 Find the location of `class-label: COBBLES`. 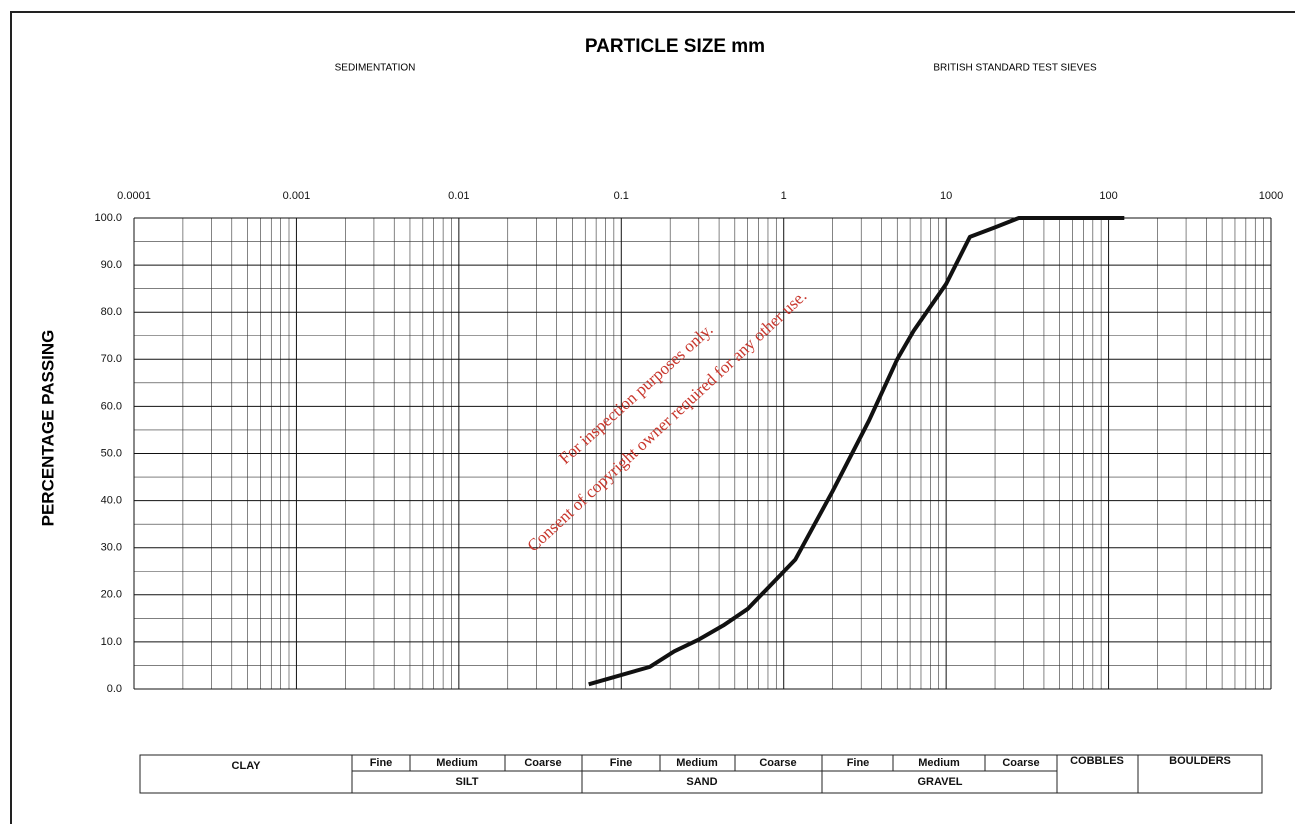

class-label: COBBLES is located at coordinates (1097, 761).